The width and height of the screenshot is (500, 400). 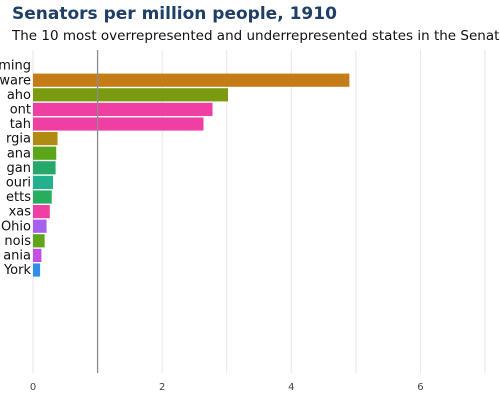 I want to click on category-label: aho, so click(x=19, y=95).